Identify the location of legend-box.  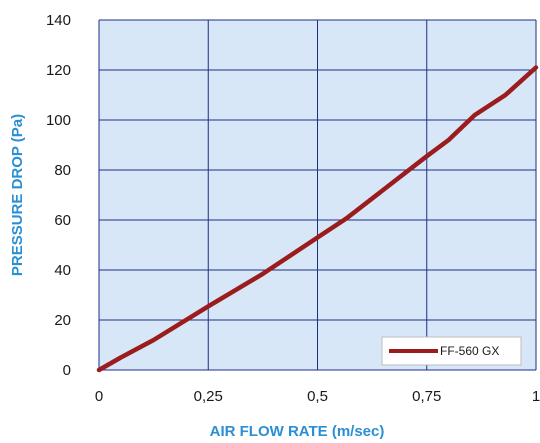
(451, 351).